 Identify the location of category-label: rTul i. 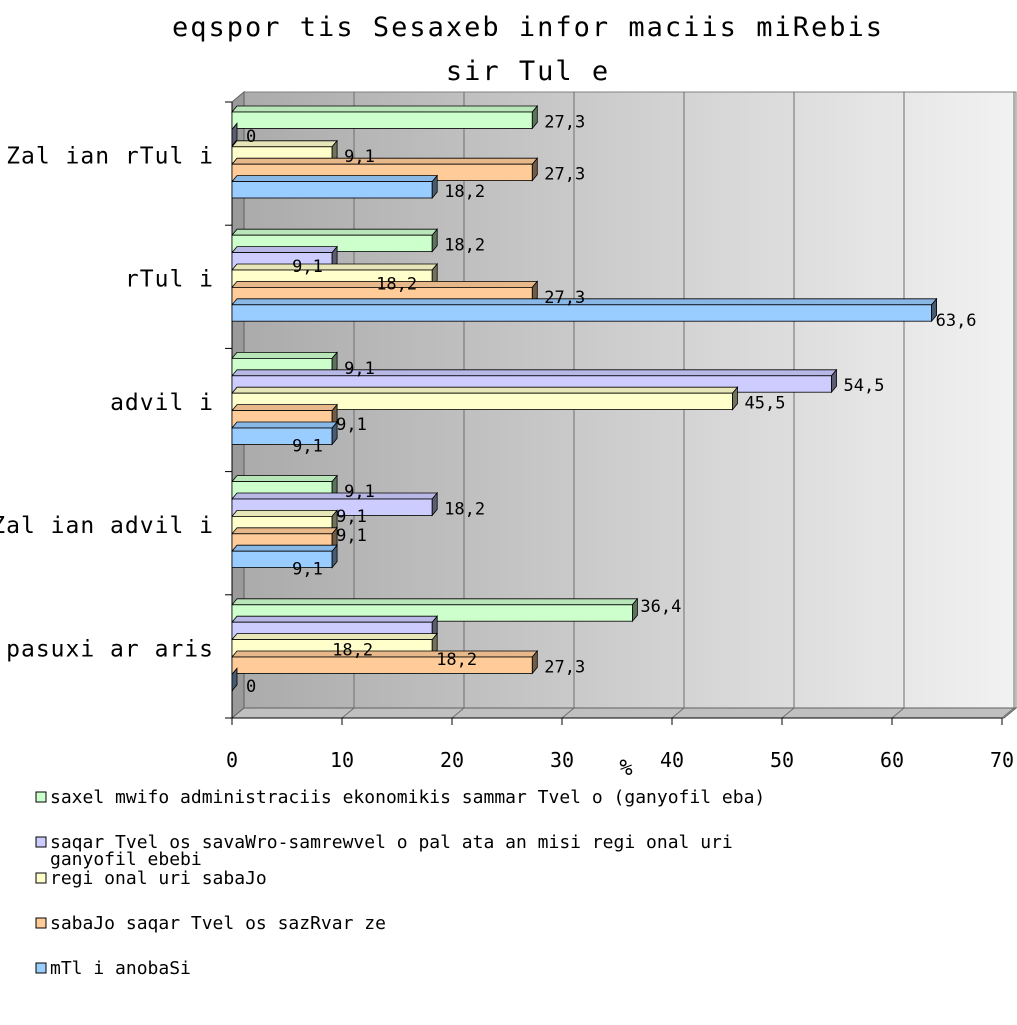
(169, 280).